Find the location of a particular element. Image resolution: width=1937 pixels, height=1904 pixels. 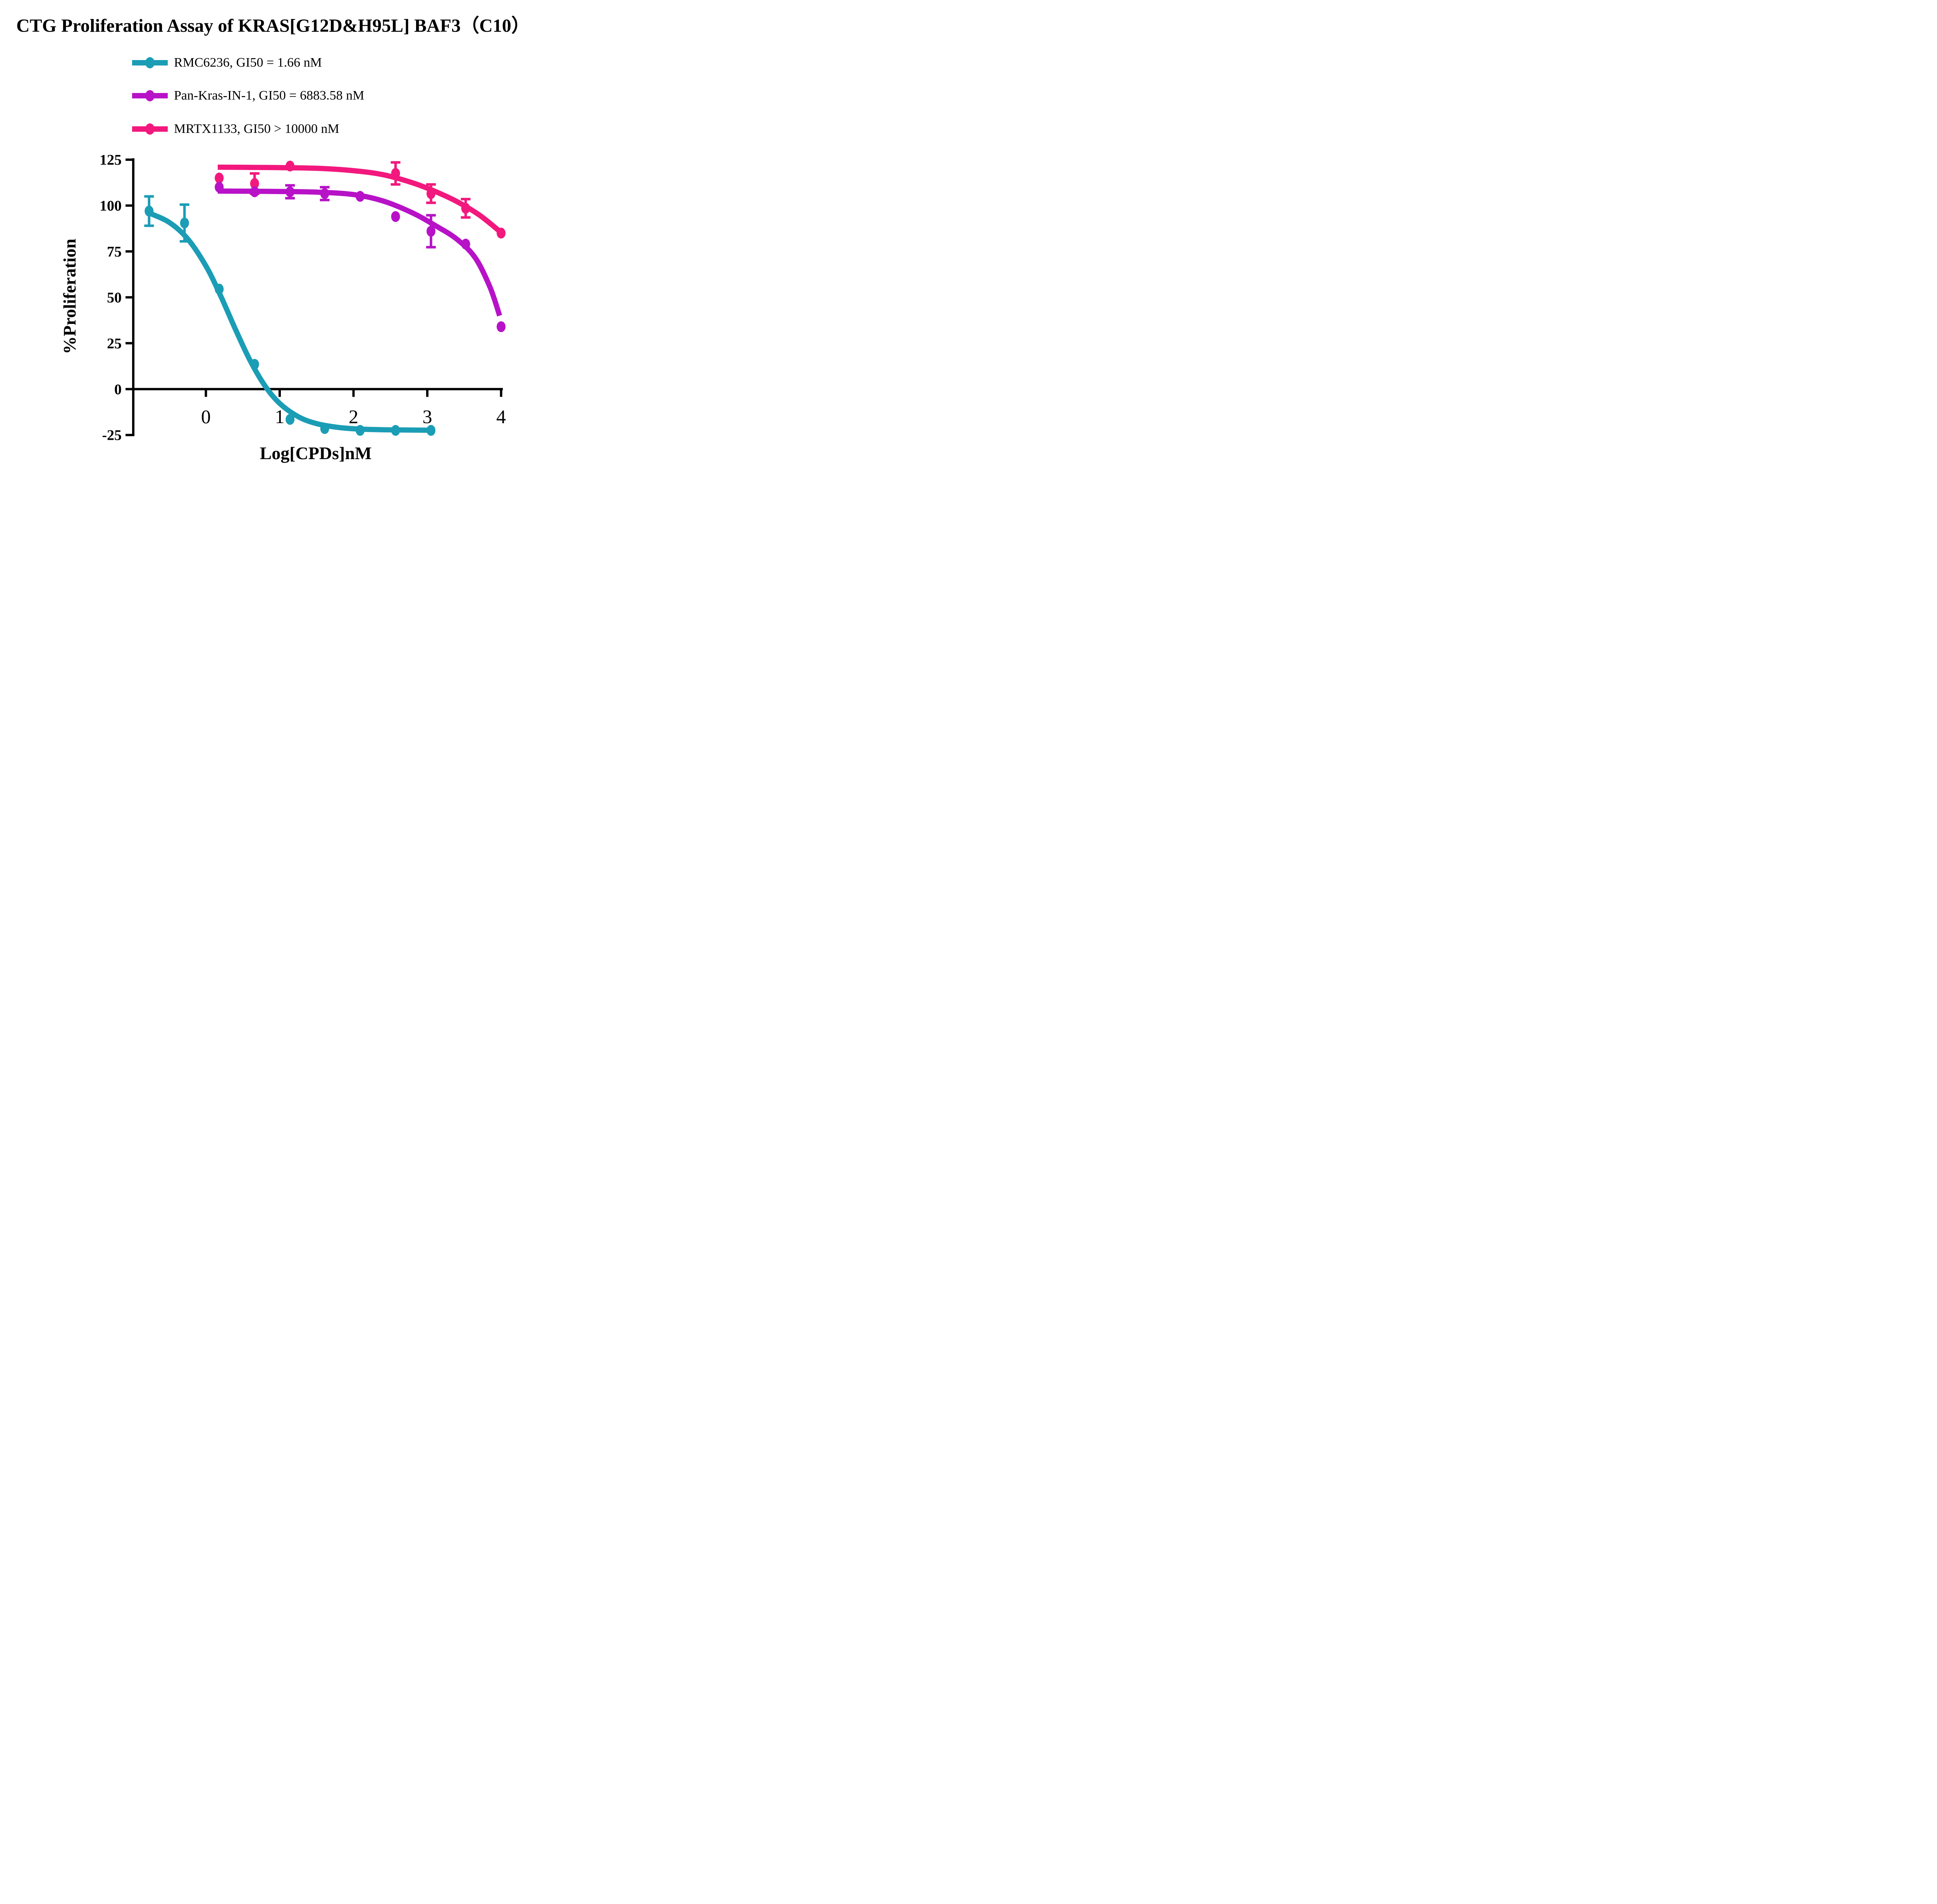

y-tick-label: -25 is located at coordinates (112, 435).